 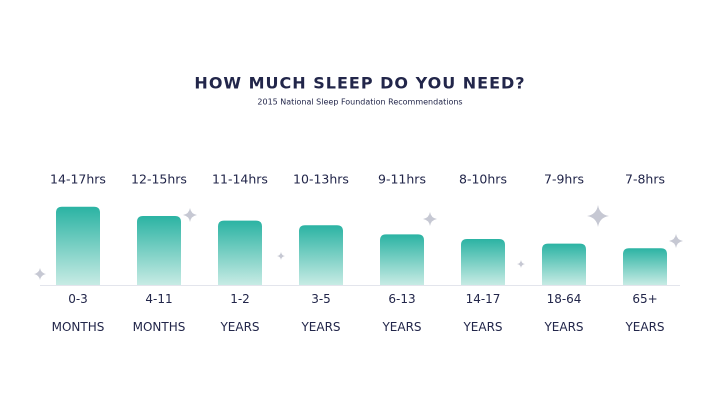 What do you see at coordinates (645, 179) in the screenshot?
I see `value-label: 7-8hrs` at bounding box center [645, 179].